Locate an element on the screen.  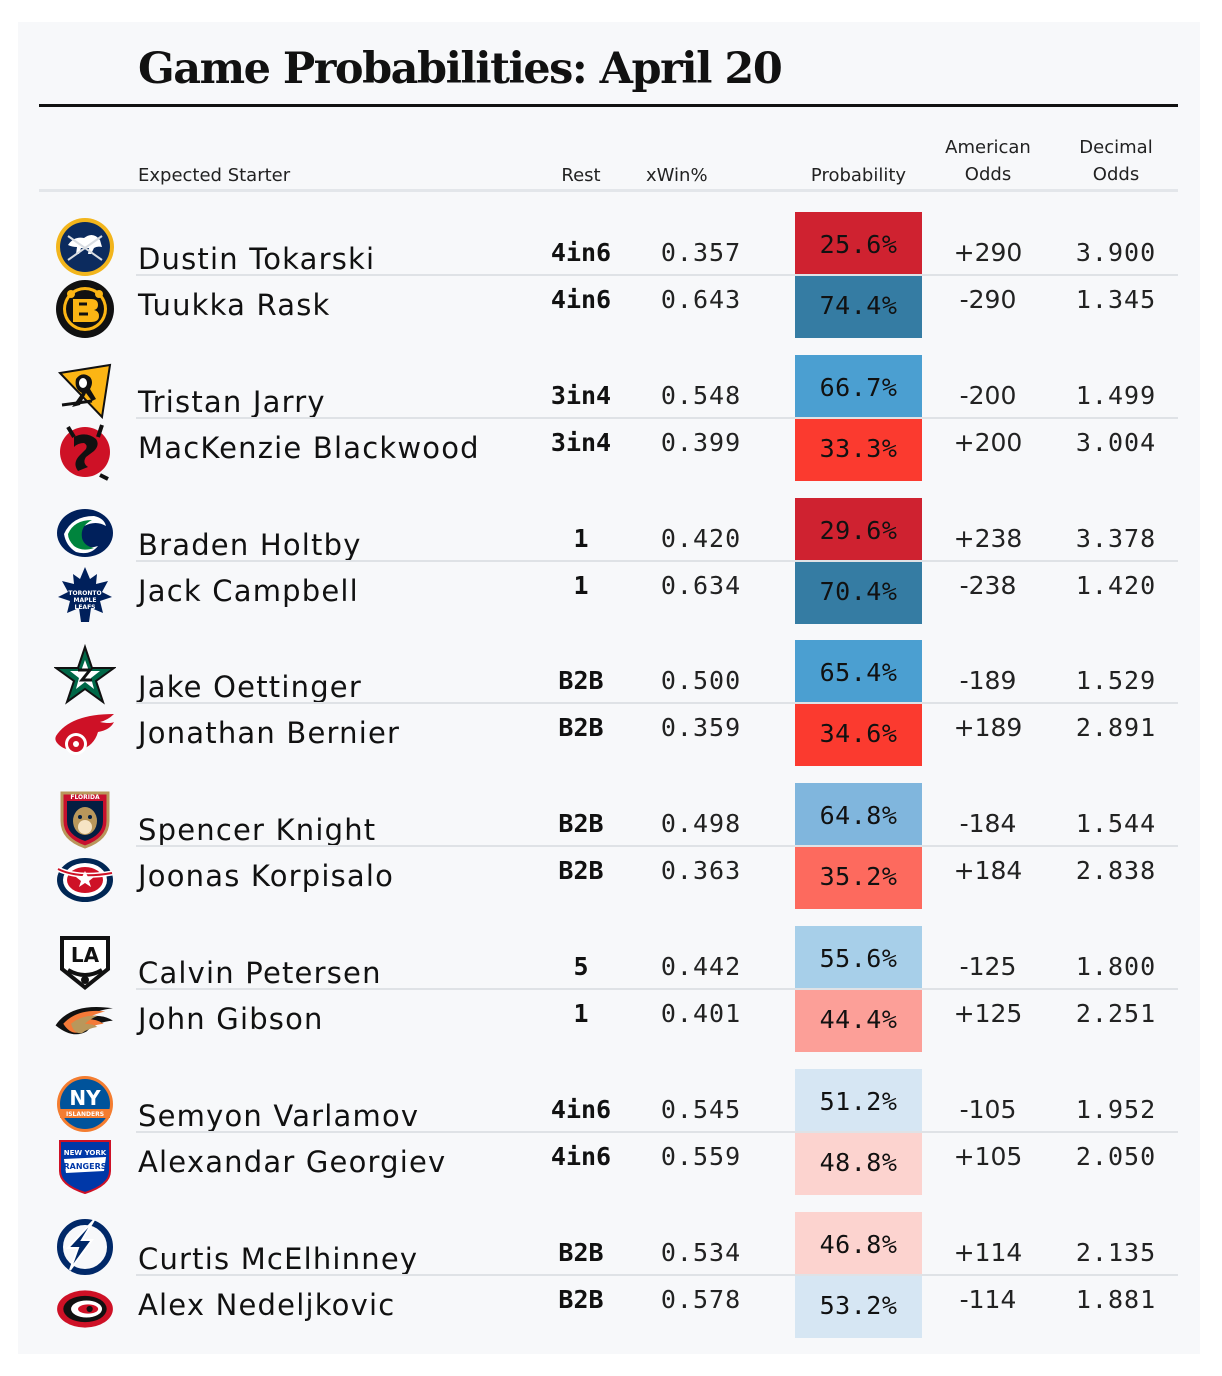
xwin-value: 0.357 is located at coordinates (701, 252).